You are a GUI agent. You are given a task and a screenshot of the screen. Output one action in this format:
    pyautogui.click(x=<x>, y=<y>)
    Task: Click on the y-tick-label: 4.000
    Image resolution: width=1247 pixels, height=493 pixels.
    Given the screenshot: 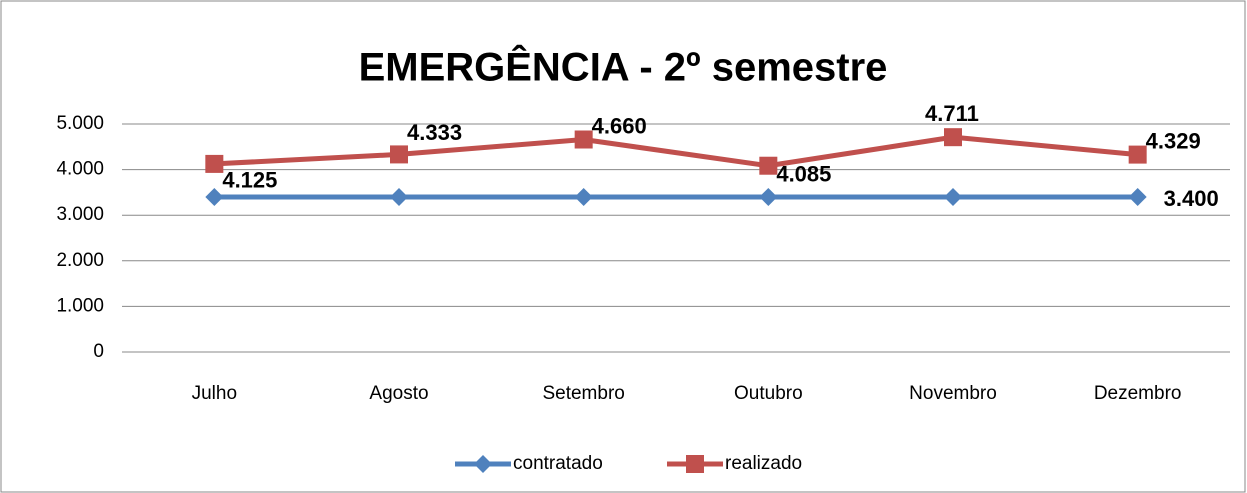 What is the action you would take?
    pyautogui.click(x=80, y=169)
    